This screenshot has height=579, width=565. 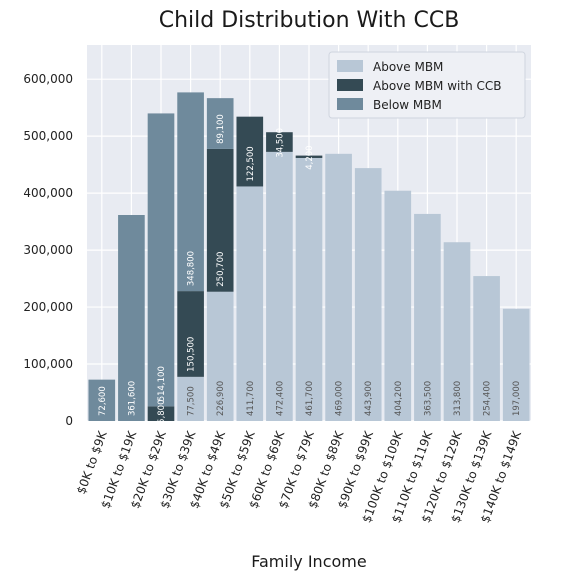 What do you see at coordinates (69, 421) in the screenshot?
I see `y-tick-label: 0` at bounding box center [69, 421].